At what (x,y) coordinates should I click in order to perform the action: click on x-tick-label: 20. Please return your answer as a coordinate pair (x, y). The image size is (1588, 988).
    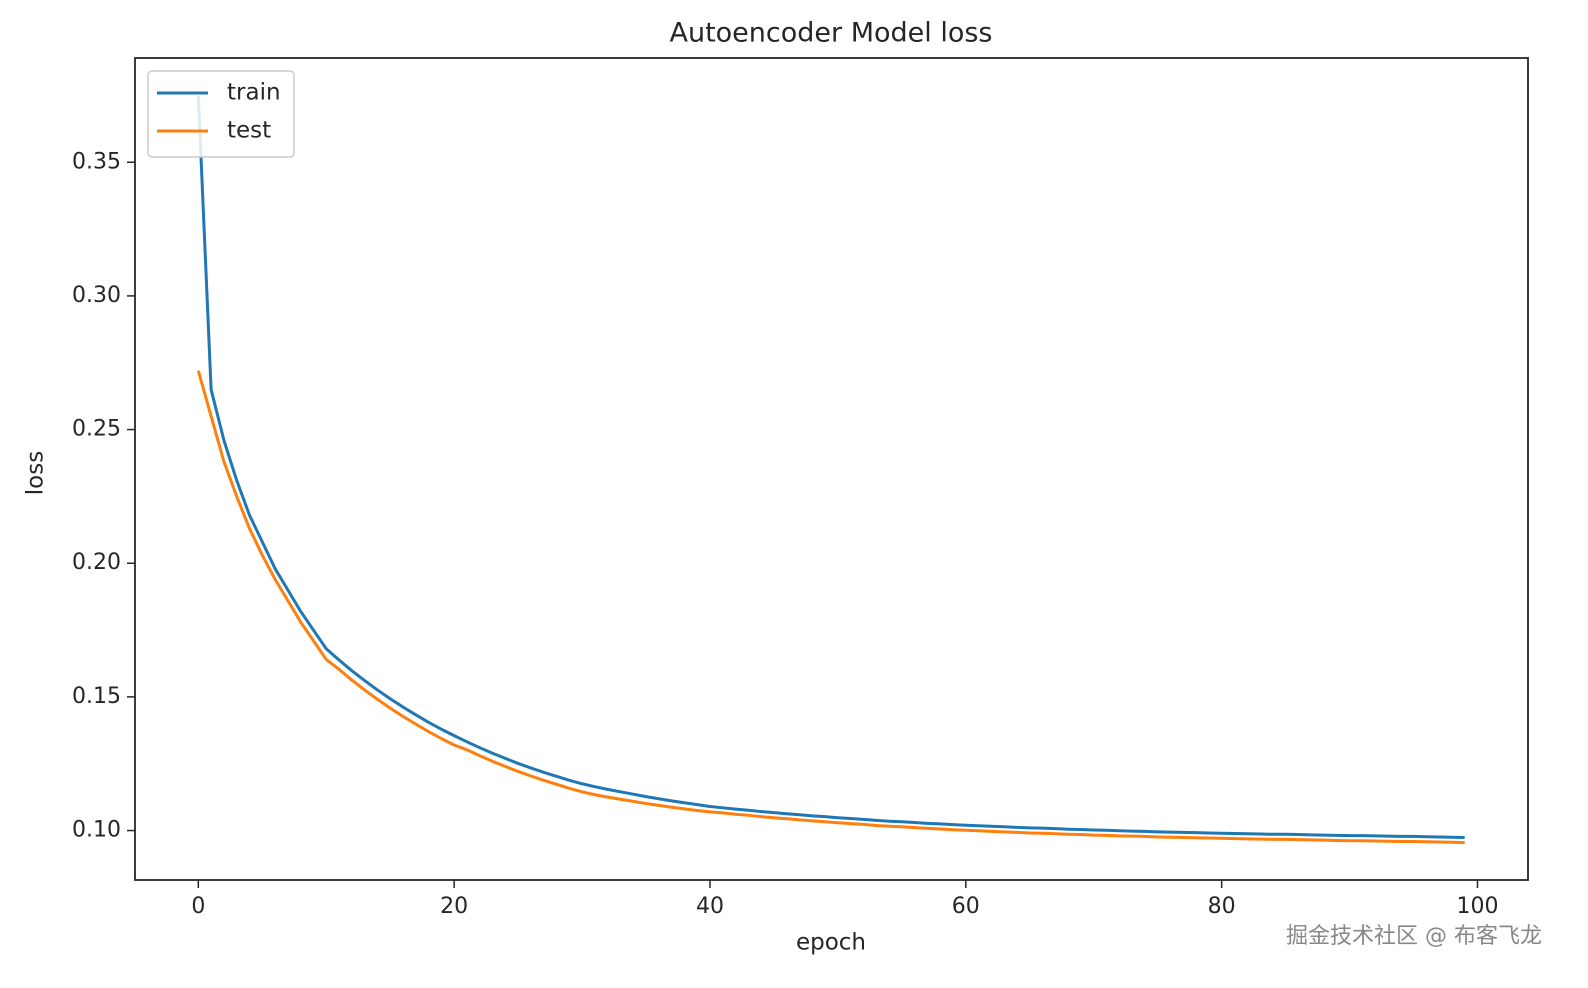
    Looking at the image, I should click on (454, 906).